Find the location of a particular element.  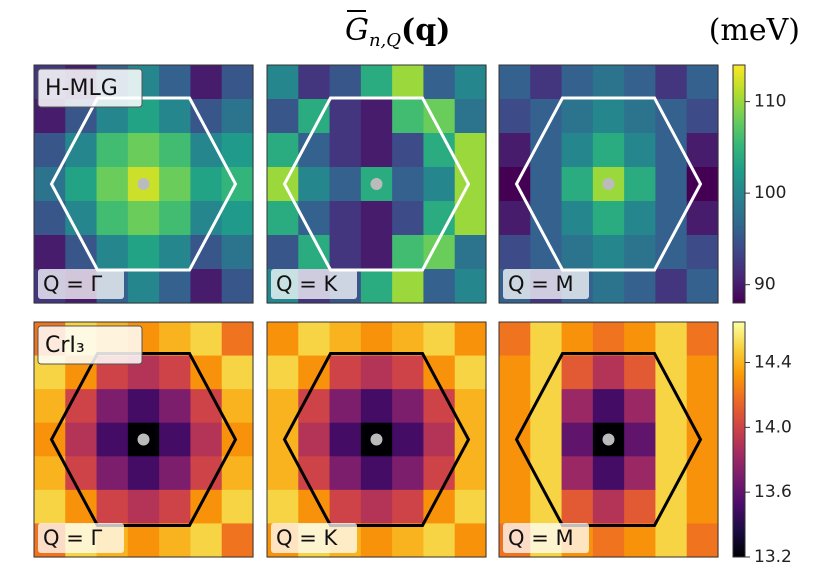

gamma-point is located at coordinates (376, 439).